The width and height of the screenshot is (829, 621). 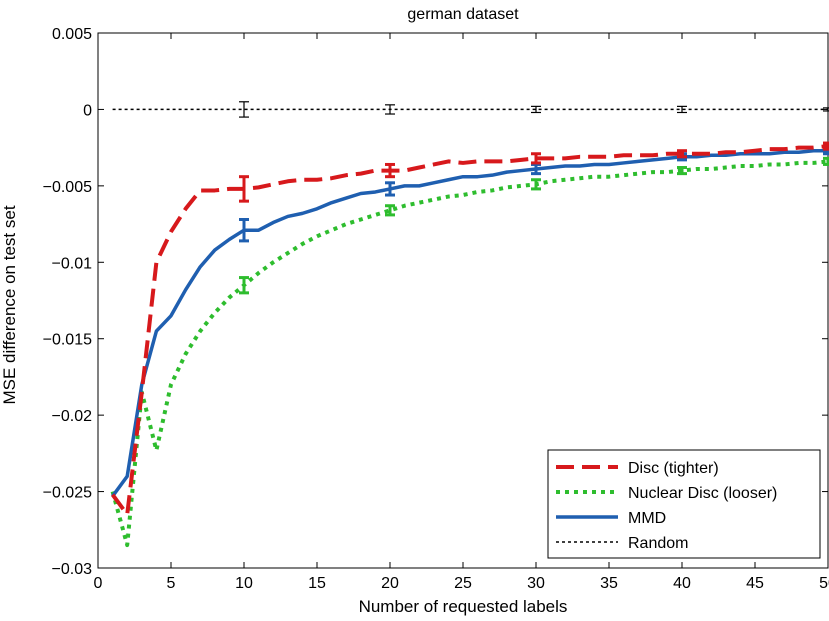 What do you see at coordinates (87, 110) in the screenshot?
I see `y-tick-label: 0` at bounding box center [87, 110].